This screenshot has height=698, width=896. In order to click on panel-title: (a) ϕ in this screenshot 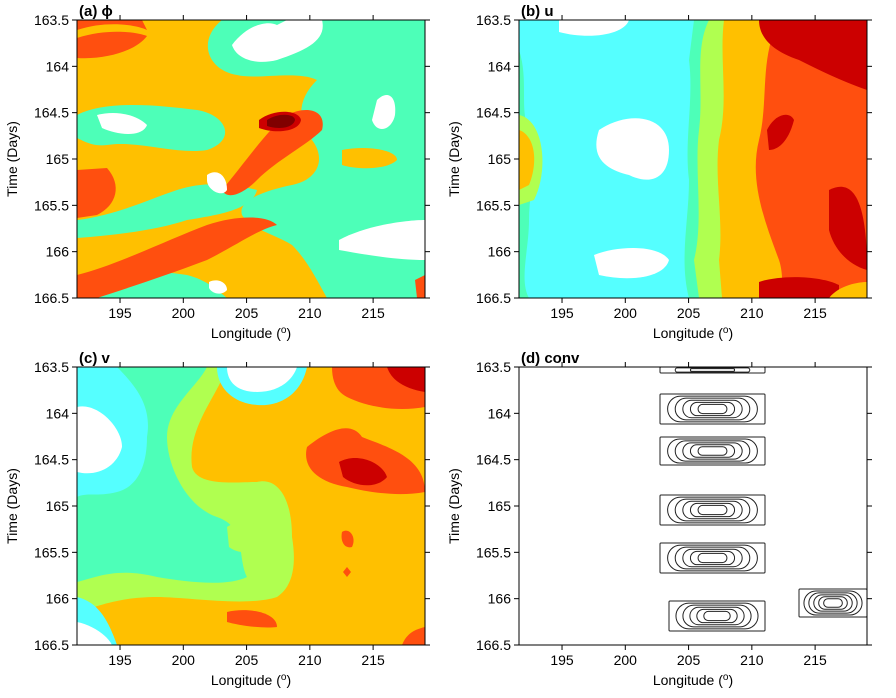, I will do `click(96, 11)`.